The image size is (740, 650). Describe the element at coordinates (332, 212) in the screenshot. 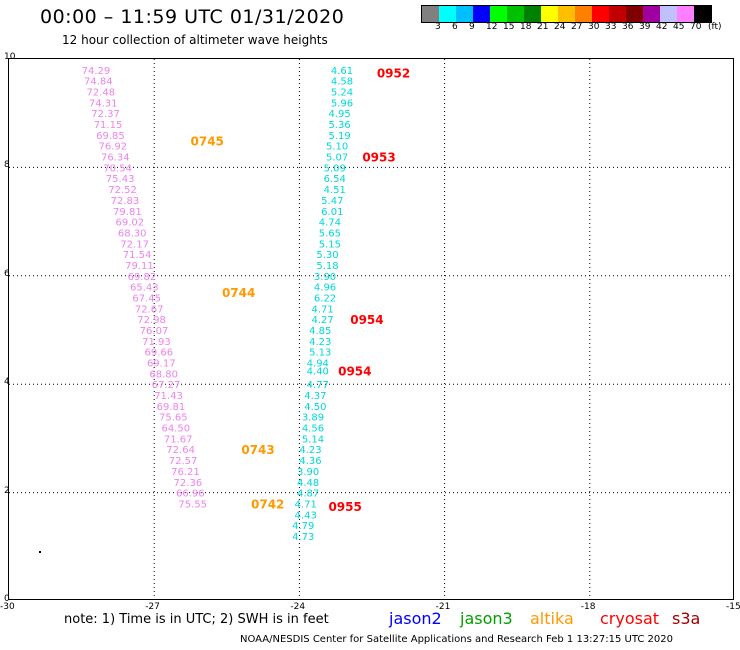

I see `swh-value-s3a: 6.01` at that location.